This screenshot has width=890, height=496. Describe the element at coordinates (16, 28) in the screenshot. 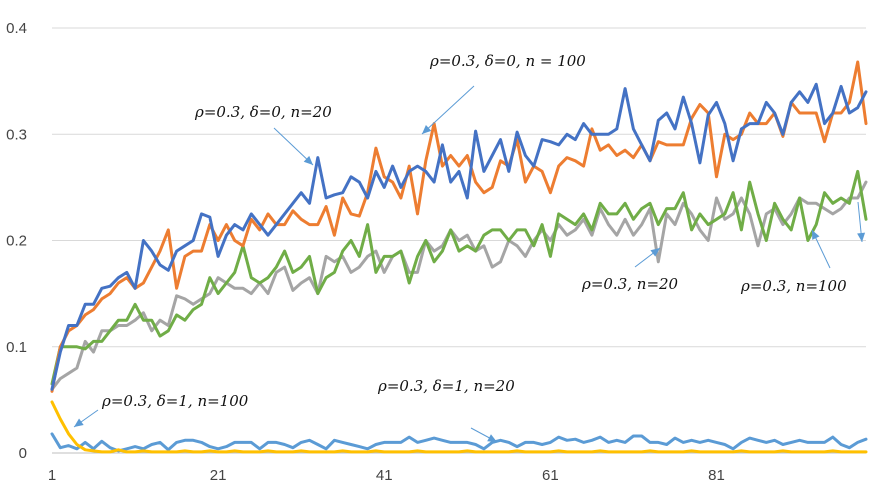

I see `y-tick-label: 0.4` at that location.